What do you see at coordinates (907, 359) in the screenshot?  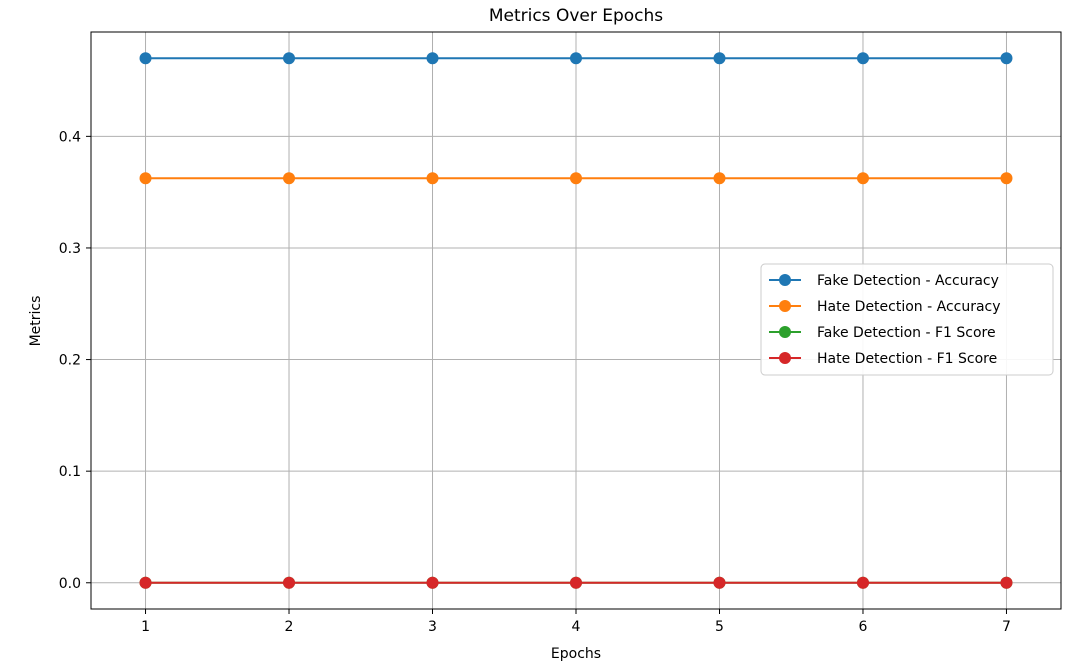 I see `legend-label: Hate Detection - F1 Score` at bounding box center [907, 359].